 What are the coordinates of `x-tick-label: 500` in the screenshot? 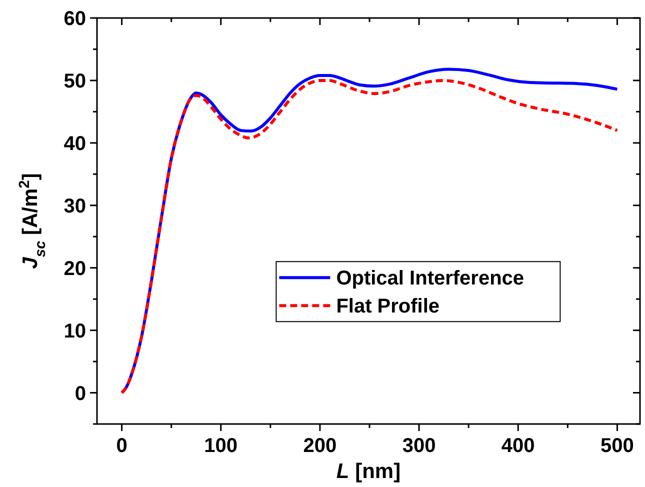 It's located at (617, 446).